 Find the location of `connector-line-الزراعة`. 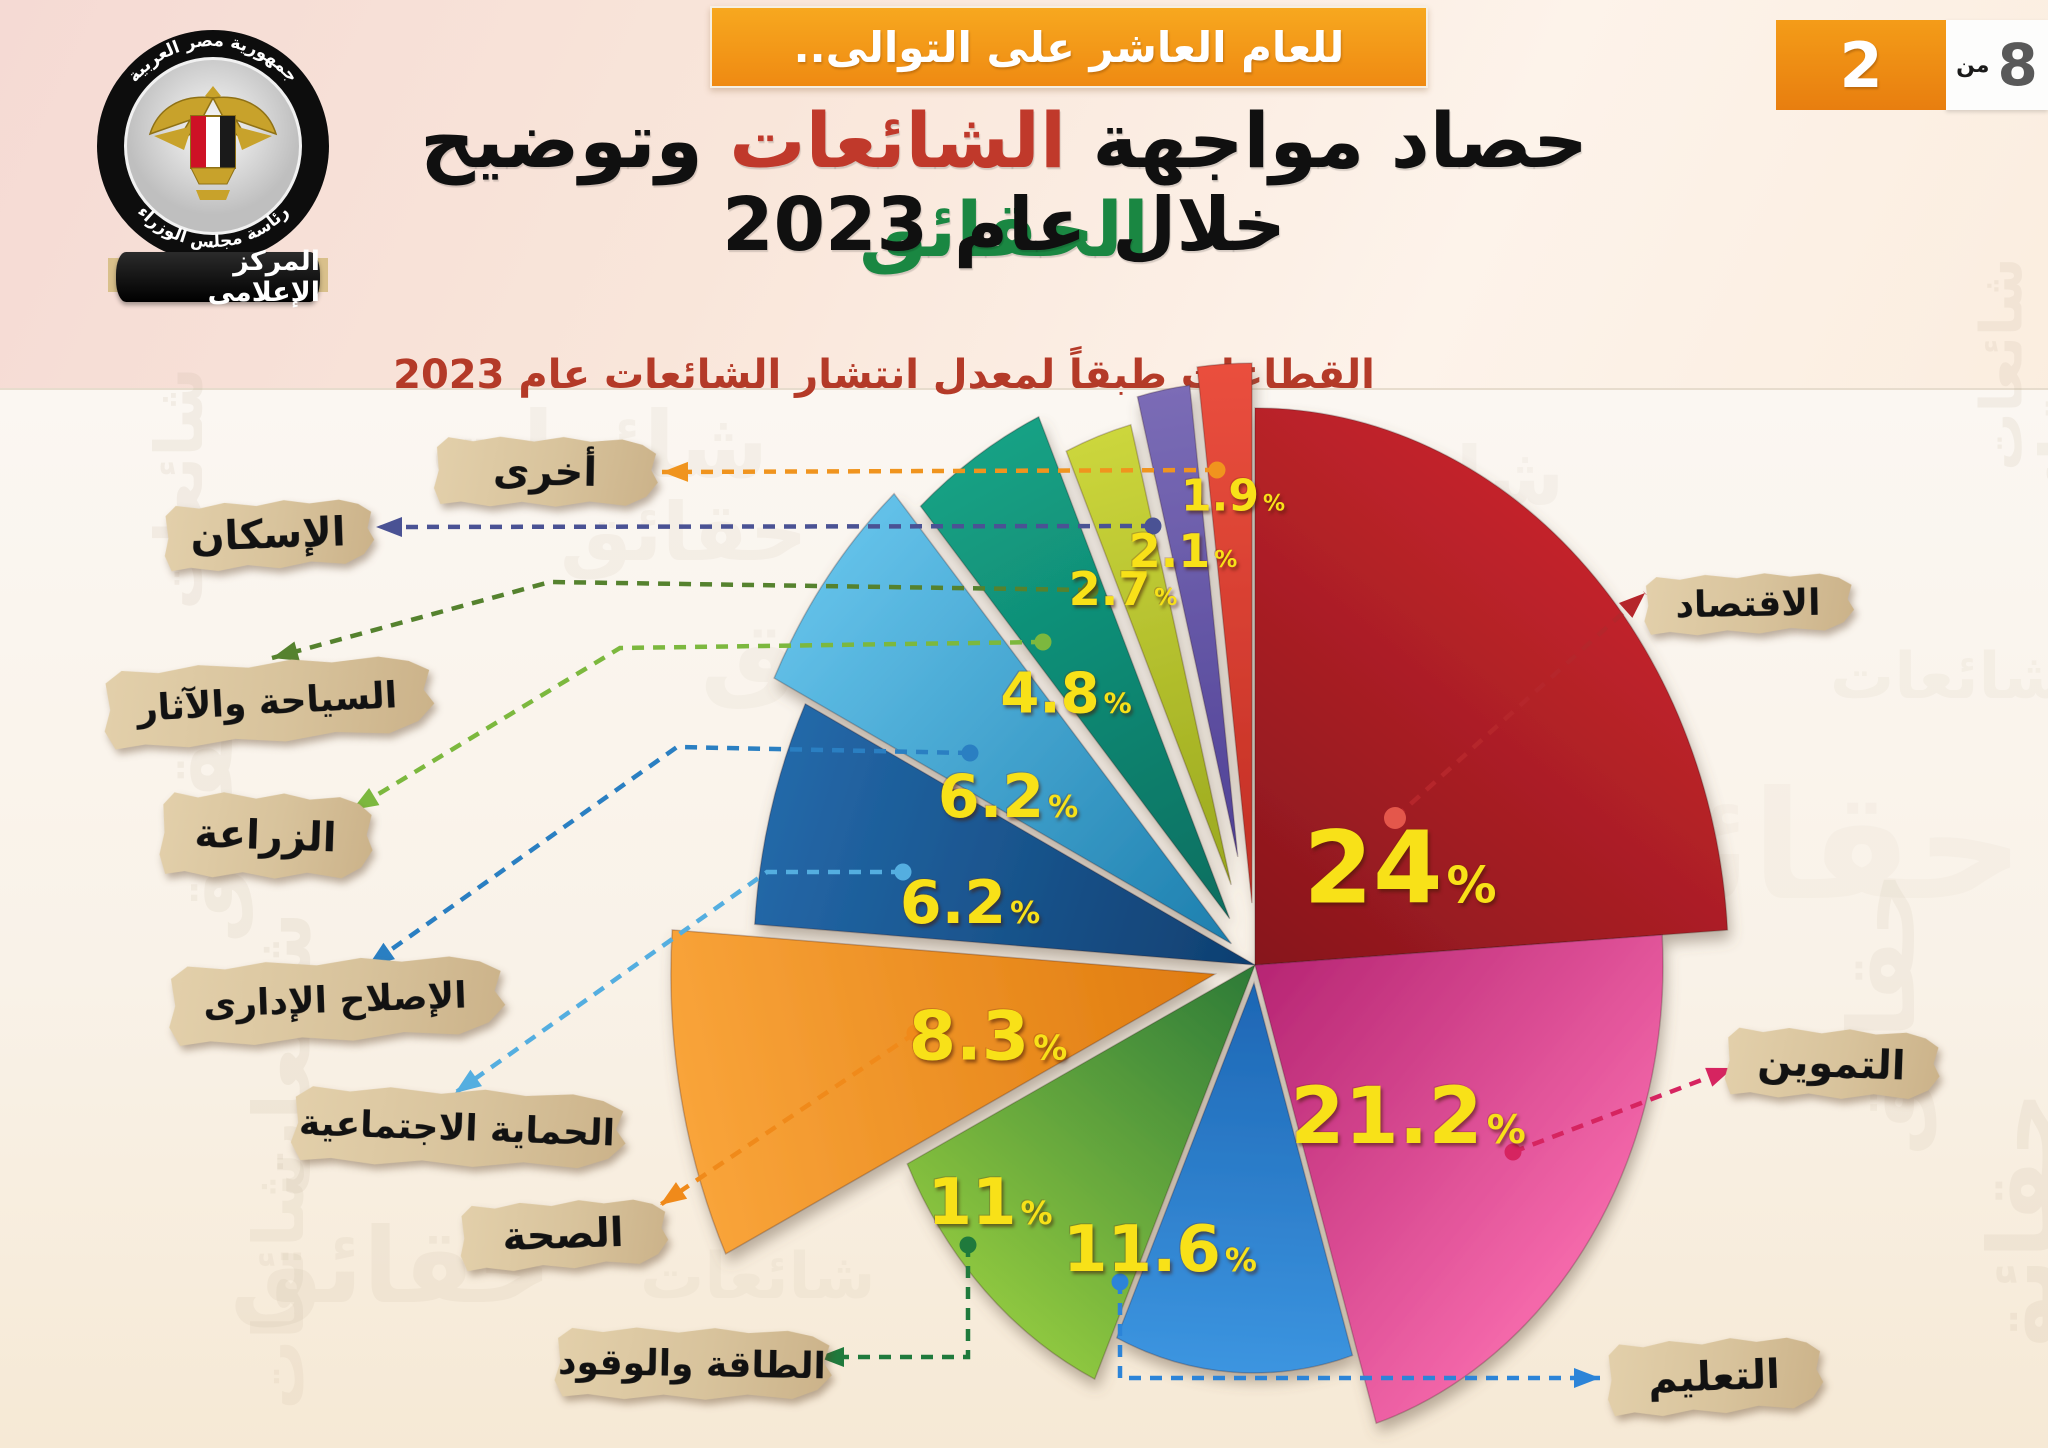

connector-line-الزراعة is located at coordinates (697, 725).